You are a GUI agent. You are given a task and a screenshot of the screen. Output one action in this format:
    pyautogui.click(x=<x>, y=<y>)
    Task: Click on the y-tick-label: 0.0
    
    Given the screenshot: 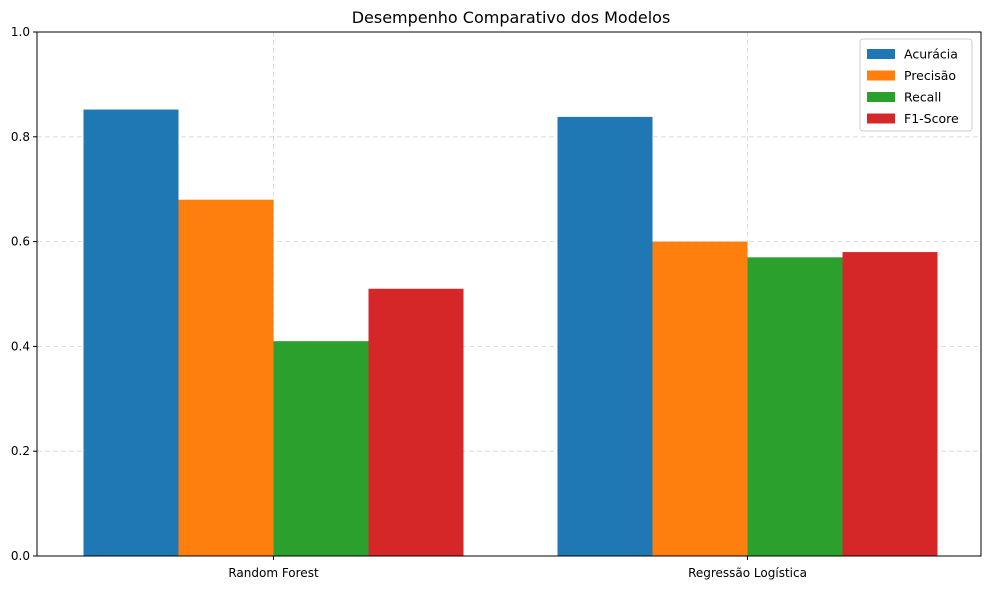 What is the action you would take?
    pyautogui.click(x=20, y=556)
    